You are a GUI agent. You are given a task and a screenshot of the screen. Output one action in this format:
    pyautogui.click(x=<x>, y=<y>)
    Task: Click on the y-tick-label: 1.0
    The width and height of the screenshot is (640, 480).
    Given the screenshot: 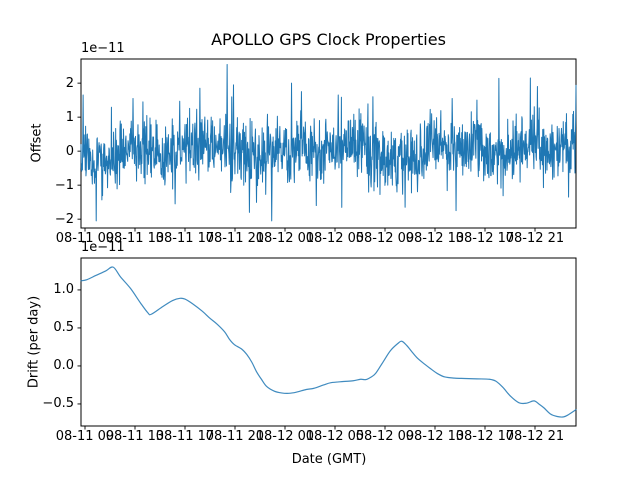 What is the action you would take?
    pyautogui.click(x=63, y=290)
    